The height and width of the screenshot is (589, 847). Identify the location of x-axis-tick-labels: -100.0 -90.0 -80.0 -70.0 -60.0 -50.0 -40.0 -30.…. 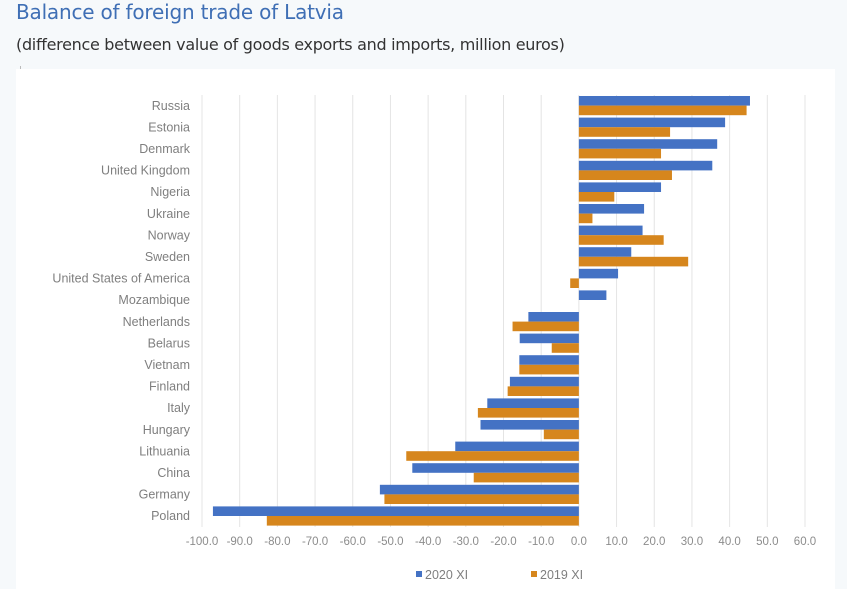
(501, 542).